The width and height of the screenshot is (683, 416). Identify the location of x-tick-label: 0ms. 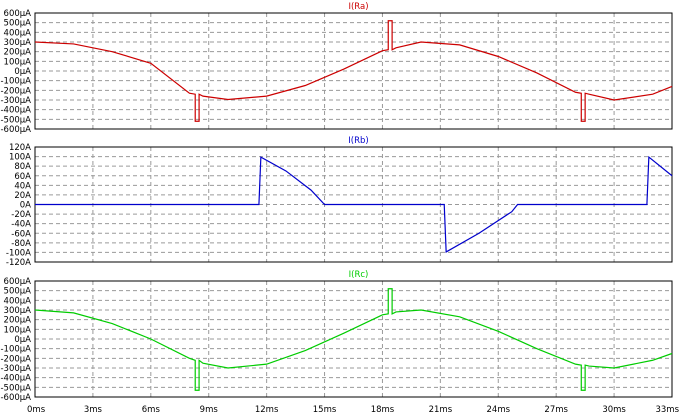
(36, 410).